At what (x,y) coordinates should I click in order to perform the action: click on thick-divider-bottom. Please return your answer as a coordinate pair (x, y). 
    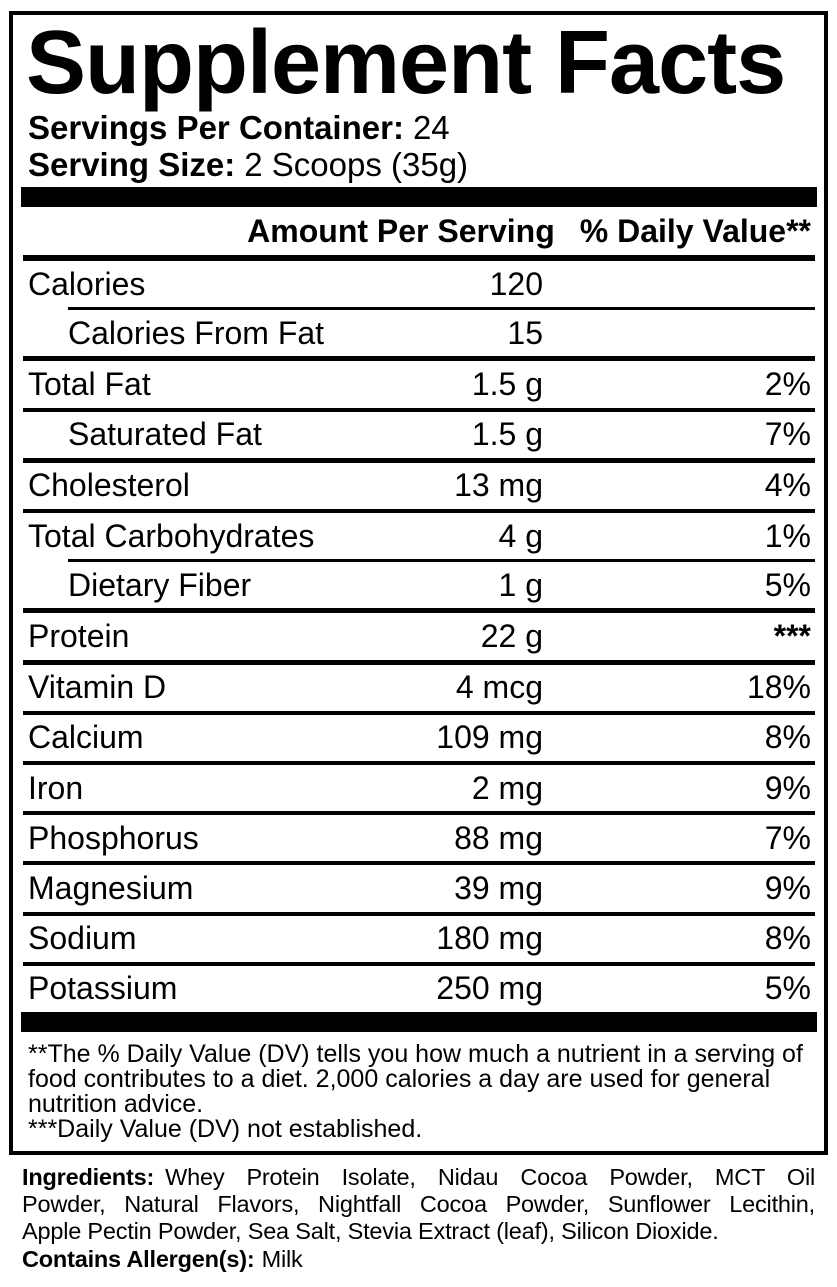
    Looking at the image, I should click on (419, 1022).